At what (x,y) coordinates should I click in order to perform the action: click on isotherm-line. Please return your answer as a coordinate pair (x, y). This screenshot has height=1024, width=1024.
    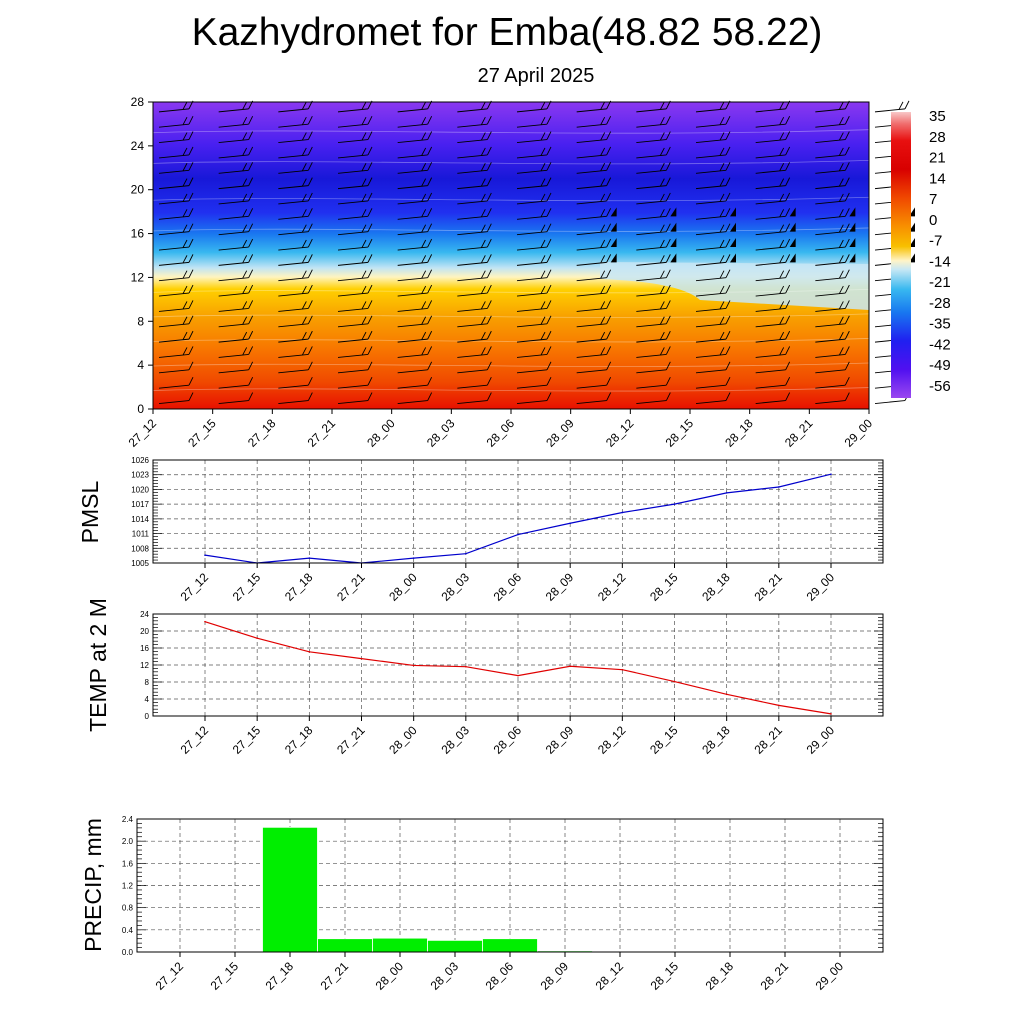
    Looking at the image, I should click on (511, 199).